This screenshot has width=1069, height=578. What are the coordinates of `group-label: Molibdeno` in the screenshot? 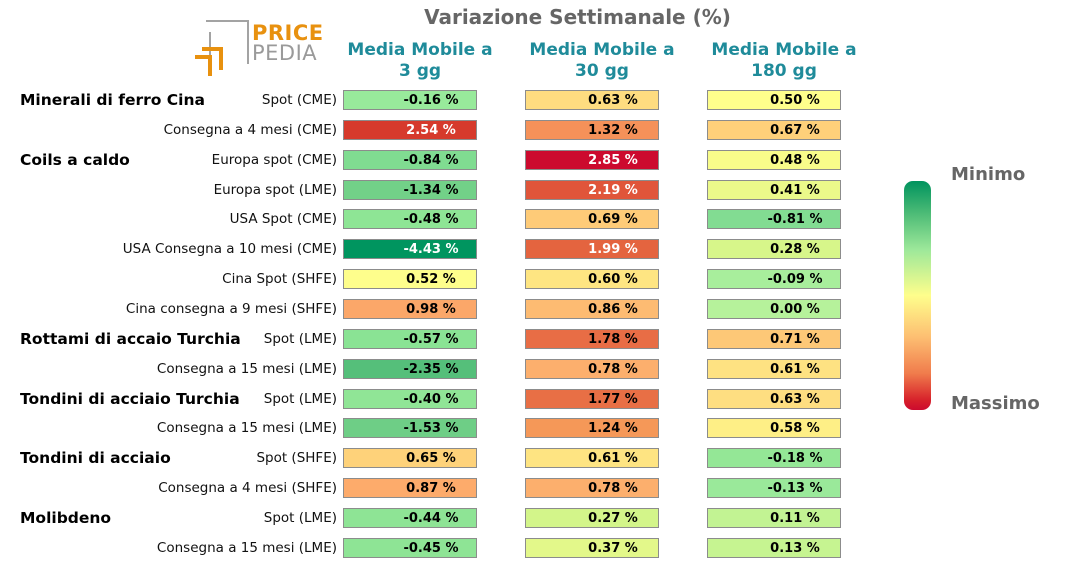 It's located at (66, 517).